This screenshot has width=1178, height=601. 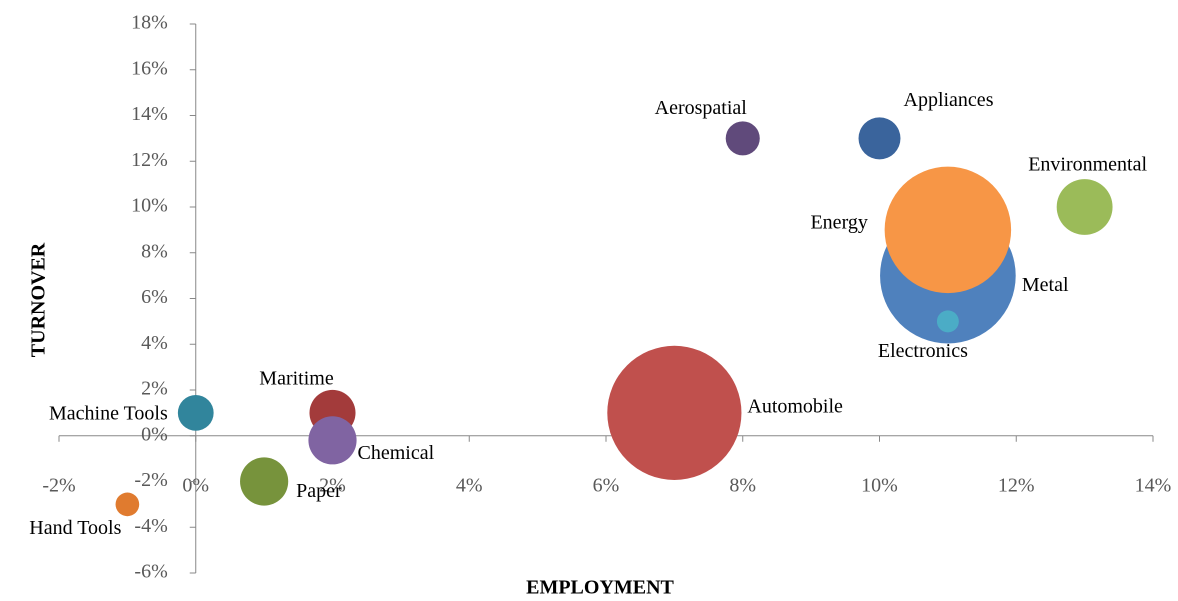 I want to click on data-label: Machine Tools, so click(x=108, y=413).